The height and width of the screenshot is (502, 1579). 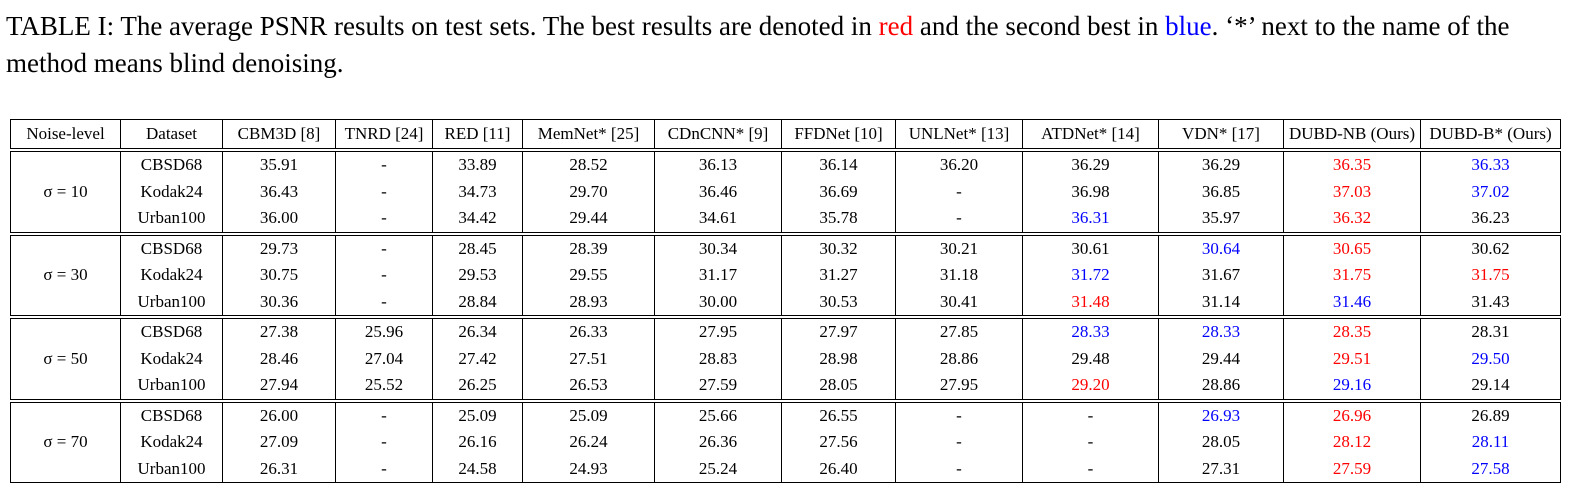 I want to click on value-cell: 31.72, so click(x=1090, y=275).